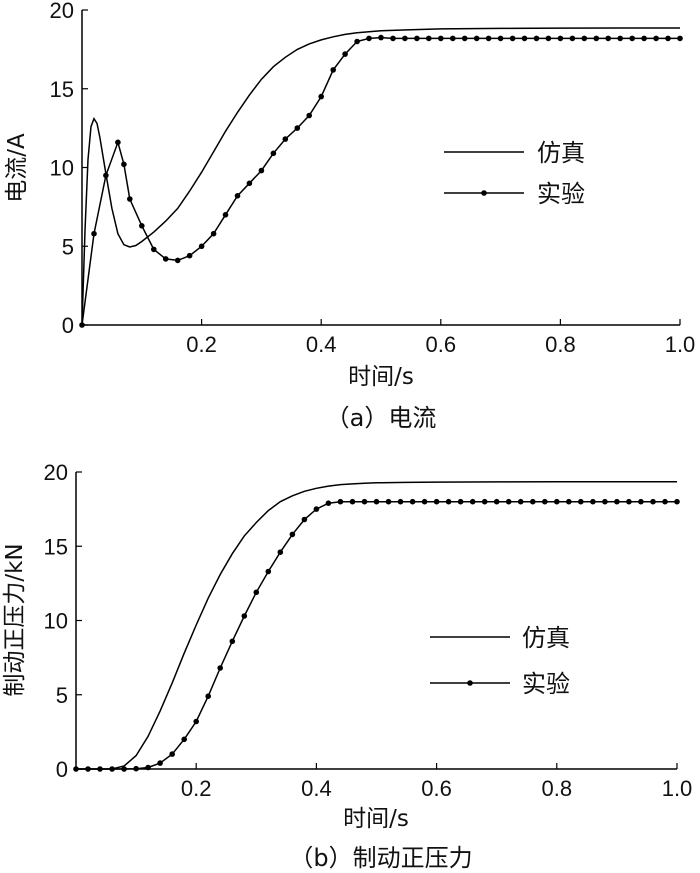 This screenshot has height=873, width=700. Describe the element at coordinates (546, 684) in the screenshot. I see `chart-b-legend-experiment-label: 实验` at that location.